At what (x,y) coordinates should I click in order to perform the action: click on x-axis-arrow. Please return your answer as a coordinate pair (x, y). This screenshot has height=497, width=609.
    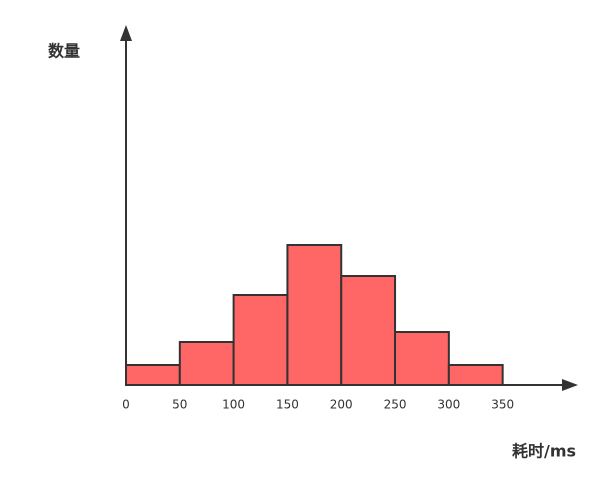
    Looking at the image, I should click on (570, 385).